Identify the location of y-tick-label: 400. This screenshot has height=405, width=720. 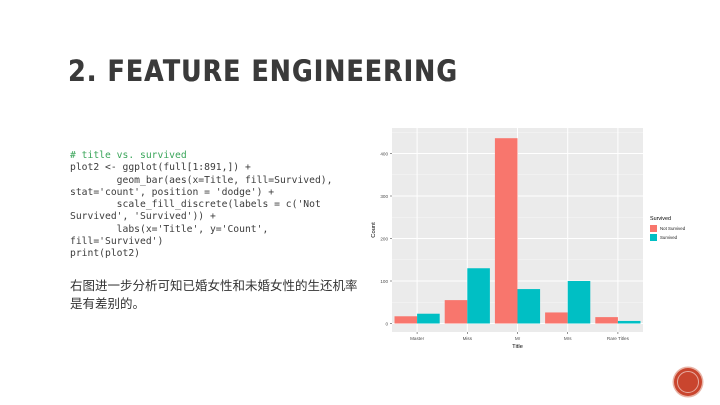
(384, 153).